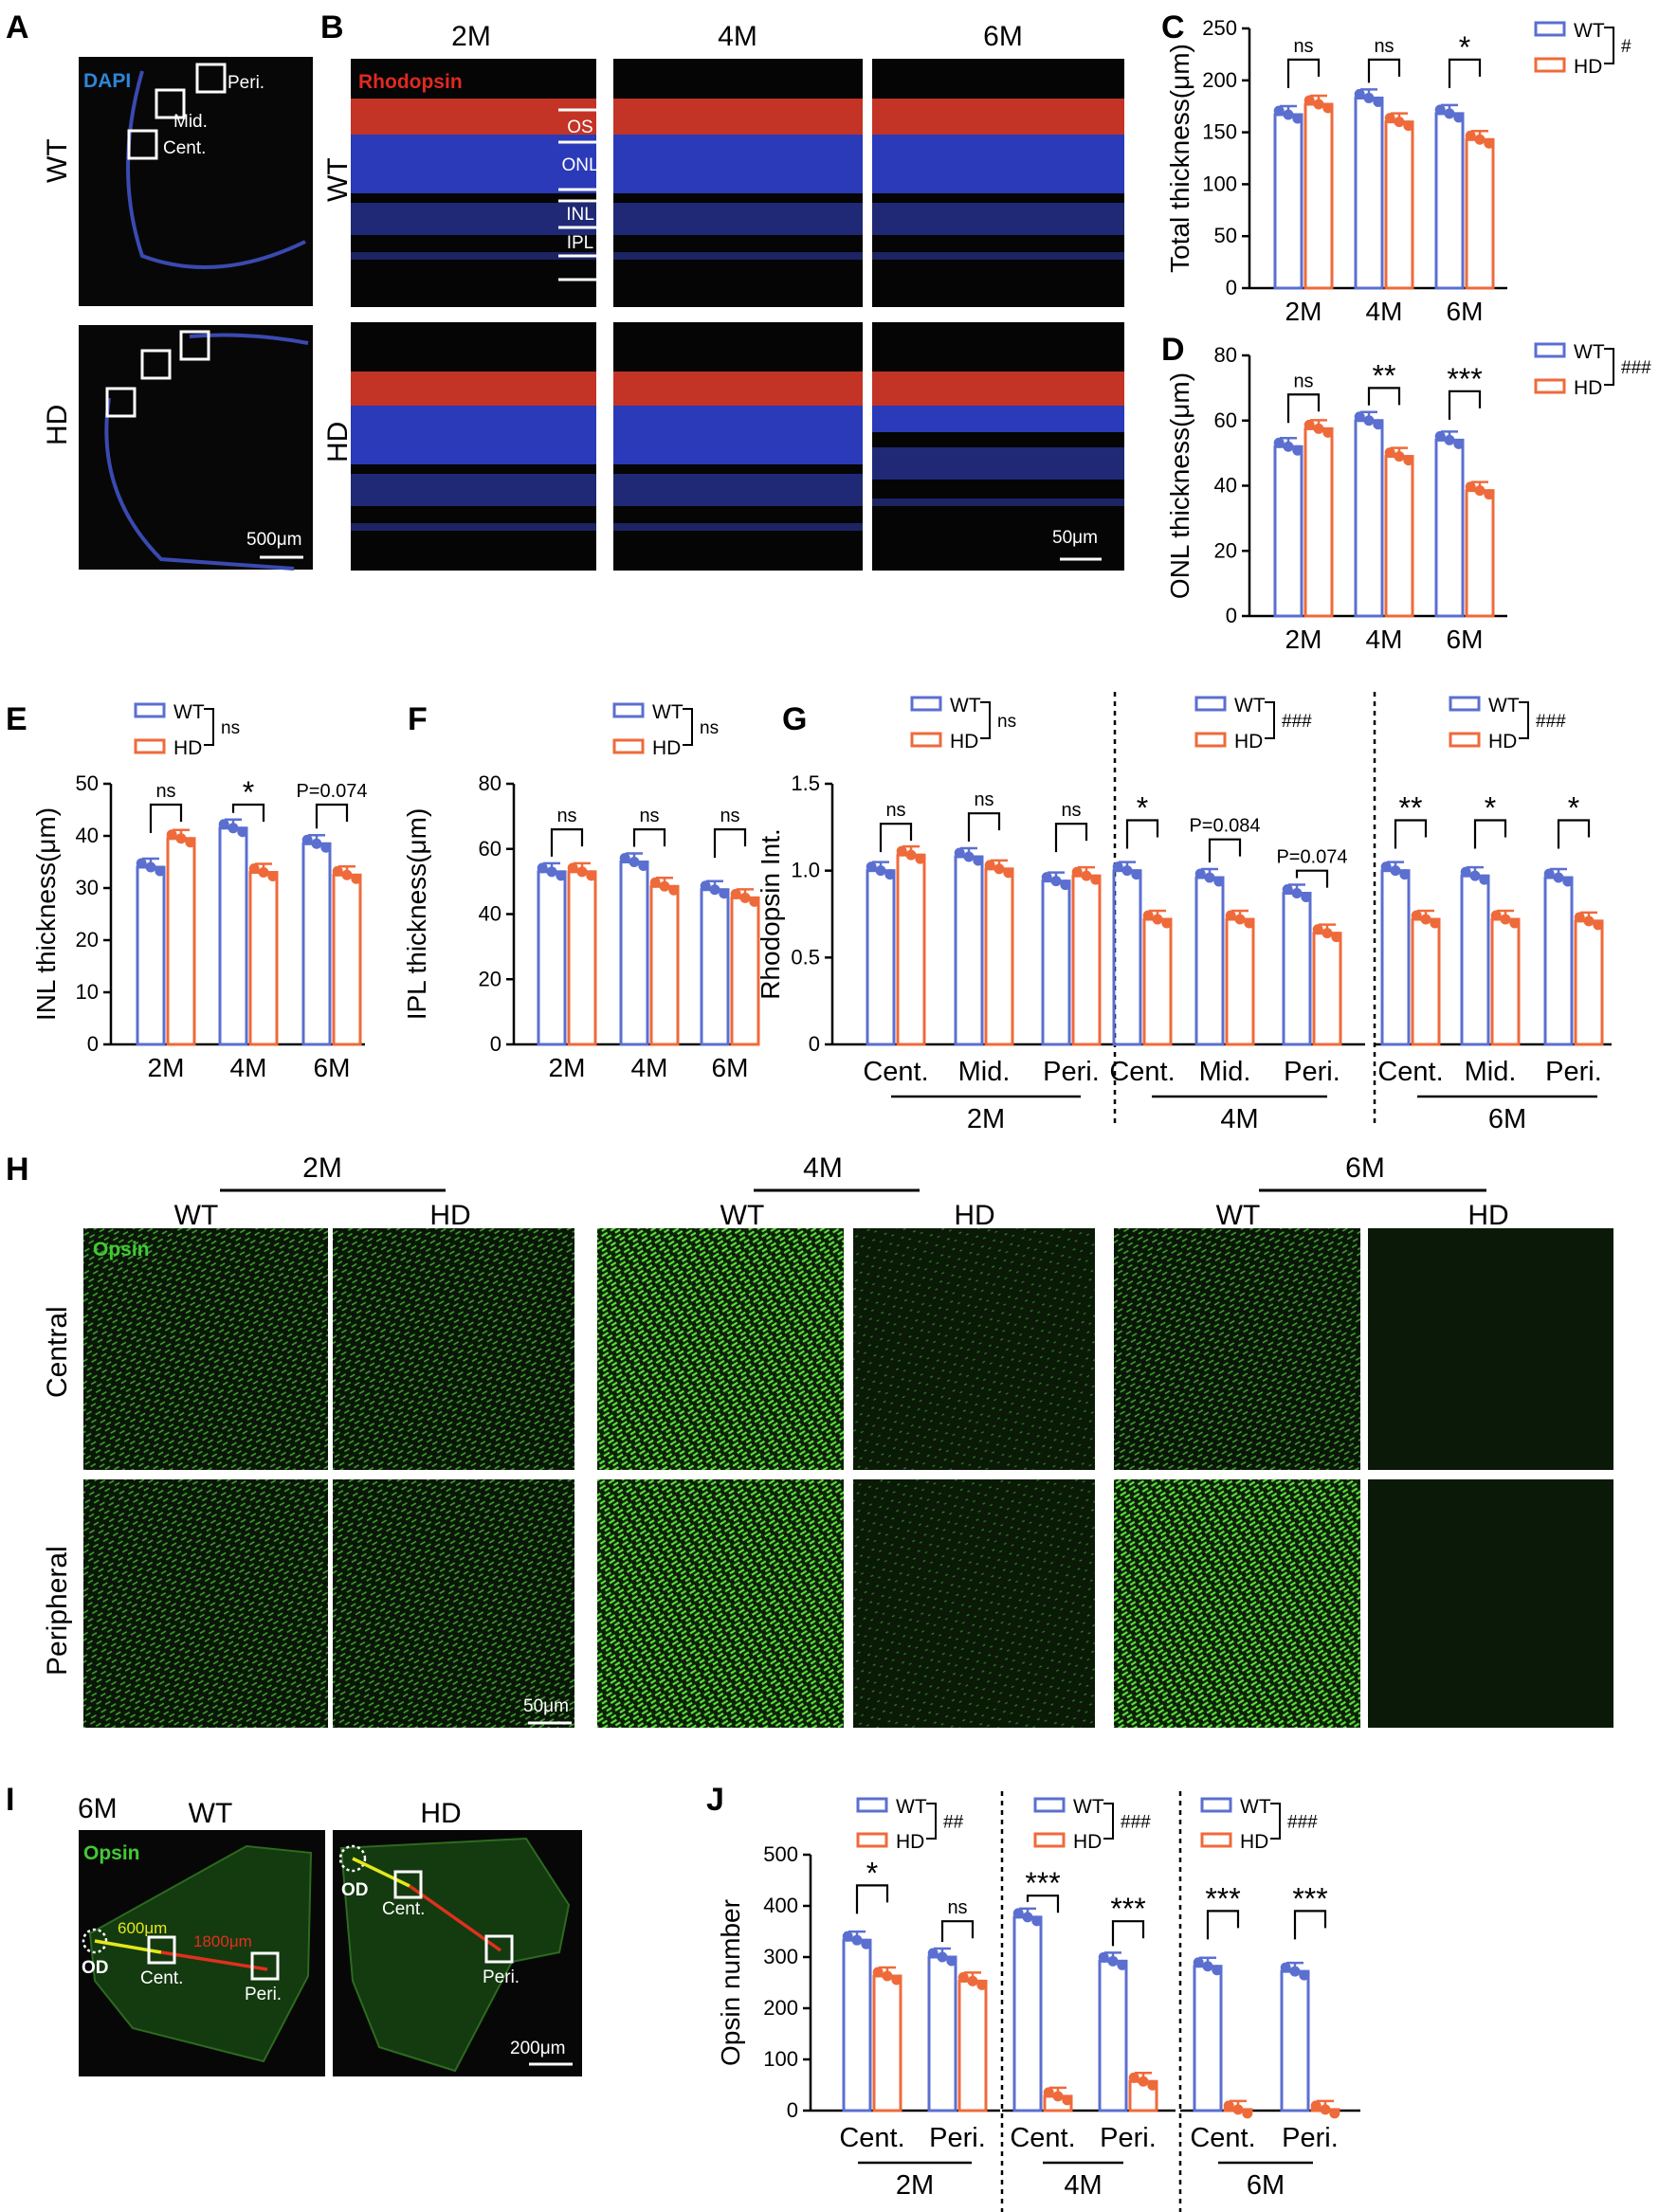  I want to click on chart-g-g1-x-label-1: Mid., so click(1225, 1072).